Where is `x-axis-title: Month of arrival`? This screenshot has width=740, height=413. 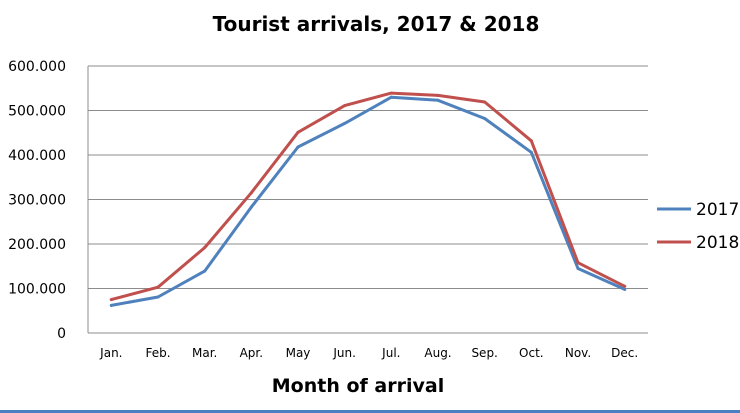 x-axis-title: Month of arrival is located at coordinates (358, 386).